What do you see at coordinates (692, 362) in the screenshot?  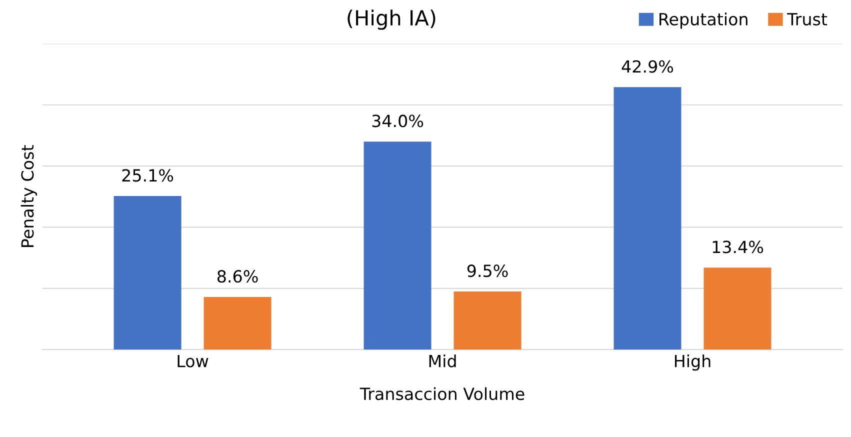 I see `x-tick-label: High` at bounding box center [692, 362].